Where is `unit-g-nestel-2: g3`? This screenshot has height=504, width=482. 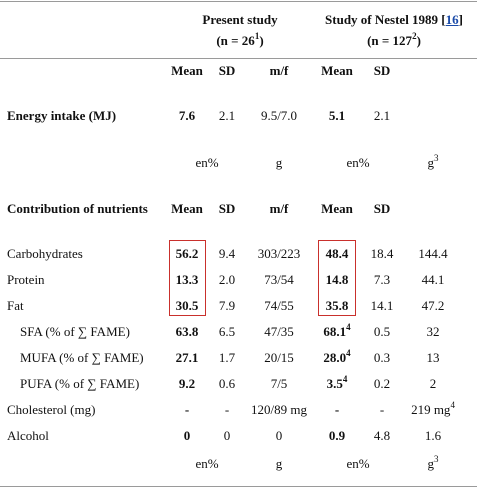
unit-g-nestel-2: g3 is located at coordinates (433, 462).